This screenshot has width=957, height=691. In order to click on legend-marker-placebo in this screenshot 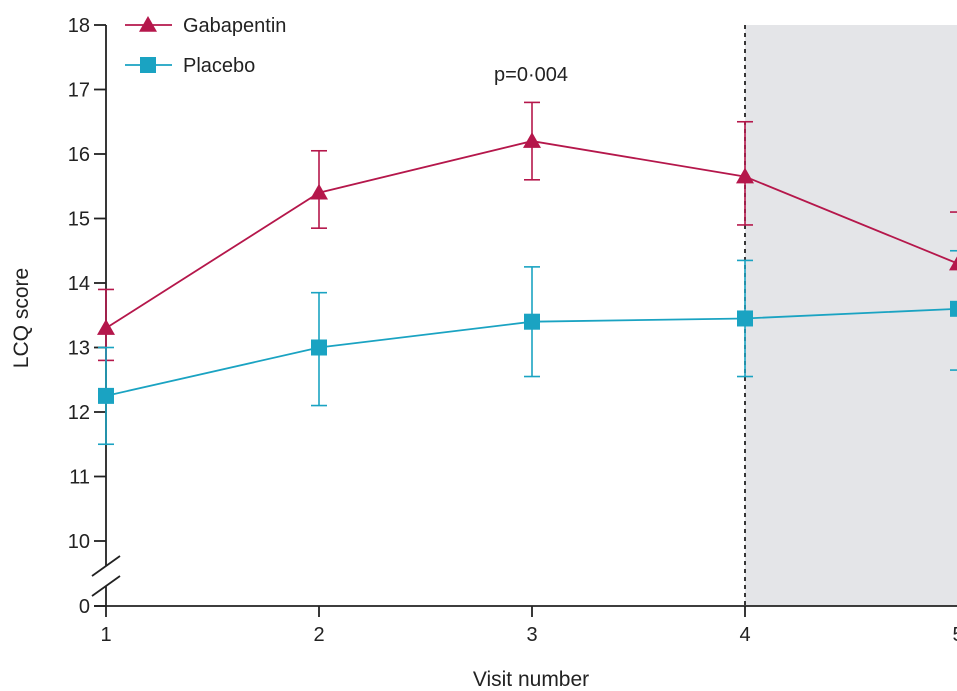, I will do `click(148, 65)`.